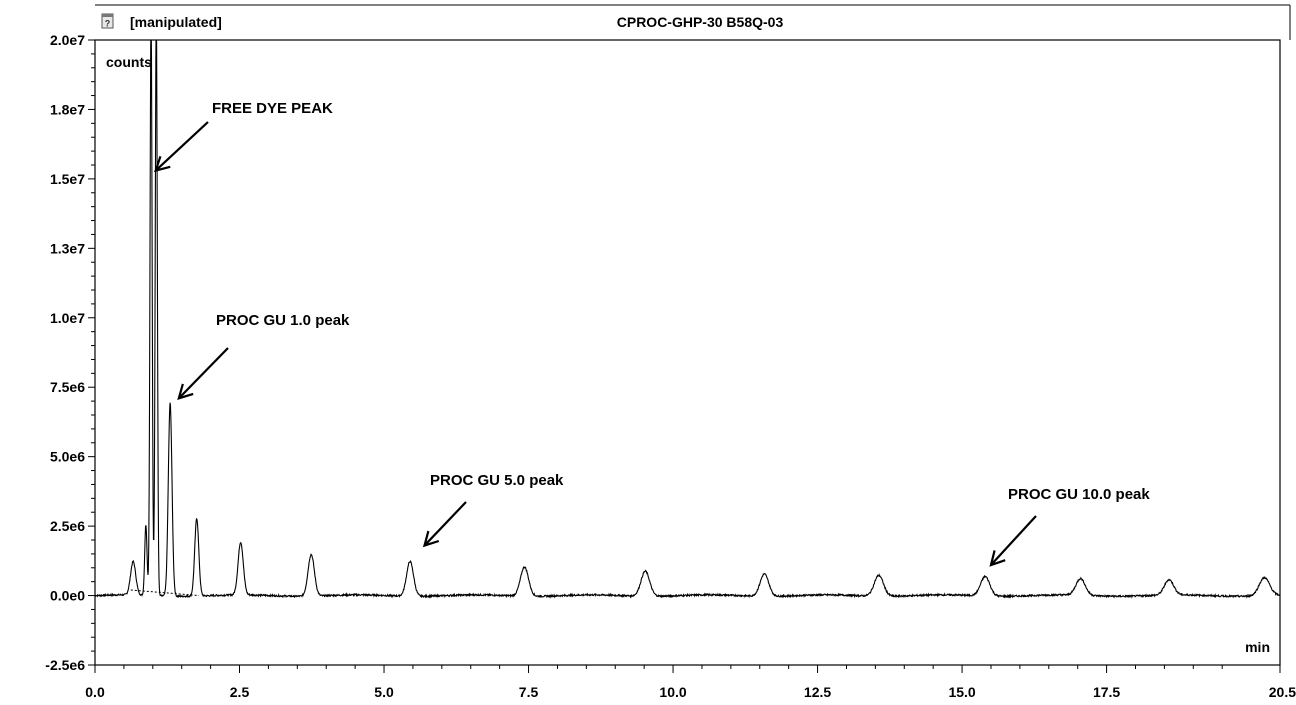 This screenshot has width=1296, height=705. Describe the element at coordinates (67, 387) in the screenshot. I see `y-tick-label: 7.5e6` at that location.